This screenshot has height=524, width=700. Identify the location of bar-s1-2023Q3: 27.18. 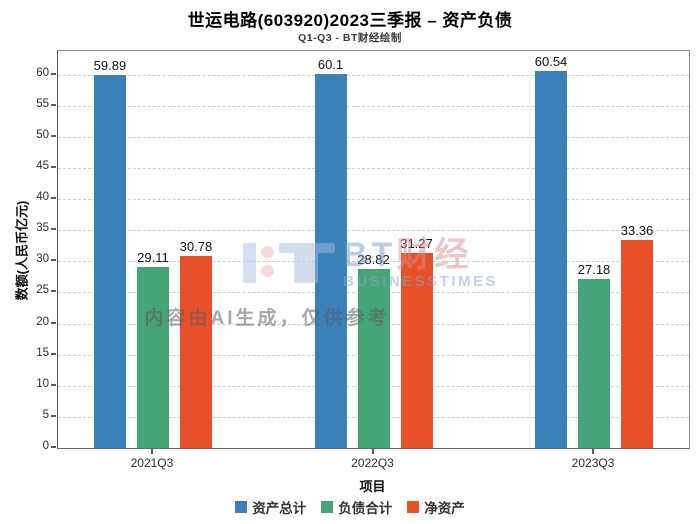
(594, 355).